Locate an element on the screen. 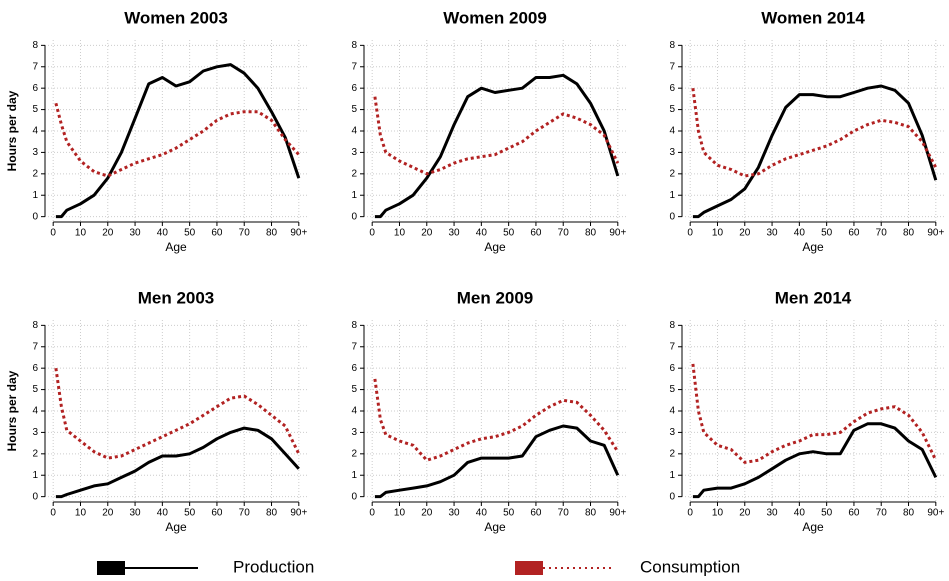  legend-swatch is located at coordinates (111, 568).